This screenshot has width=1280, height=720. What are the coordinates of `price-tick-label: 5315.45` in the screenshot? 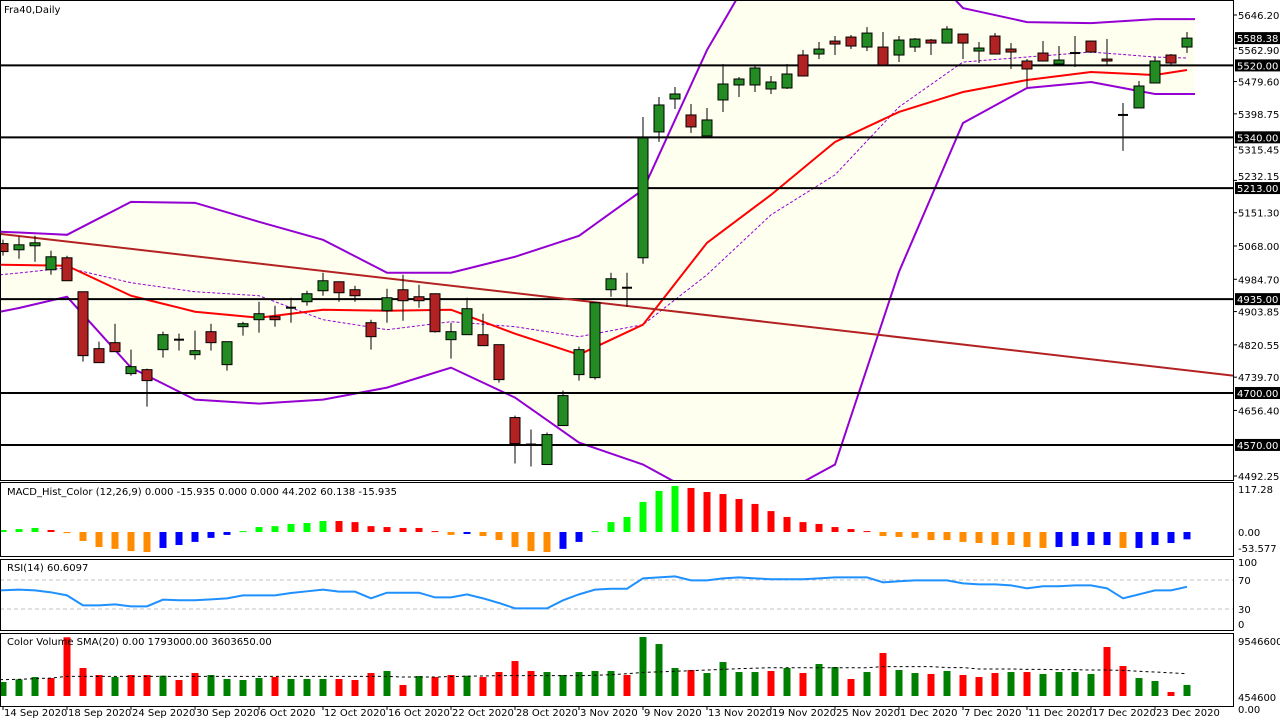 It's located at (1258, 150).